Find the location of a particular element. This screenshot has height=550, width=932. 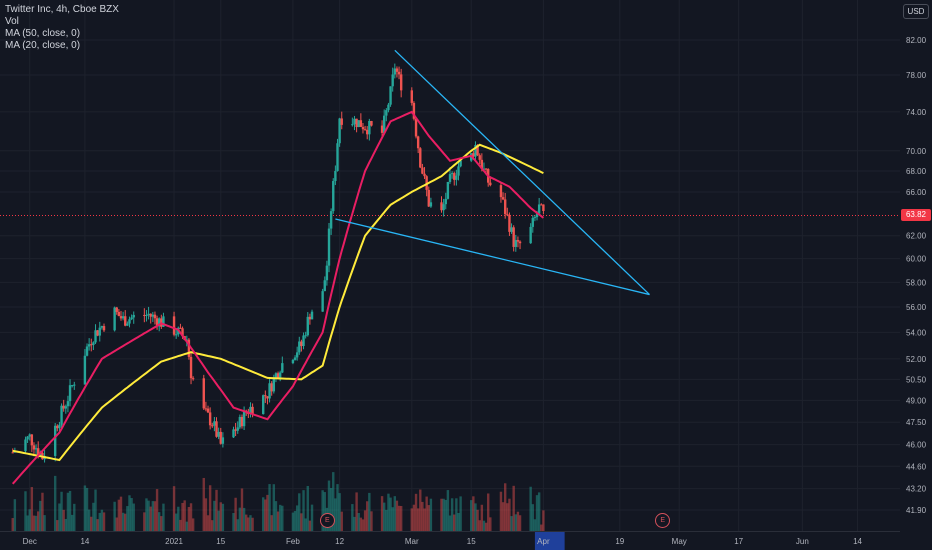

ma20-label: MA (20, close, 0) is located at coordinates (43, 45).